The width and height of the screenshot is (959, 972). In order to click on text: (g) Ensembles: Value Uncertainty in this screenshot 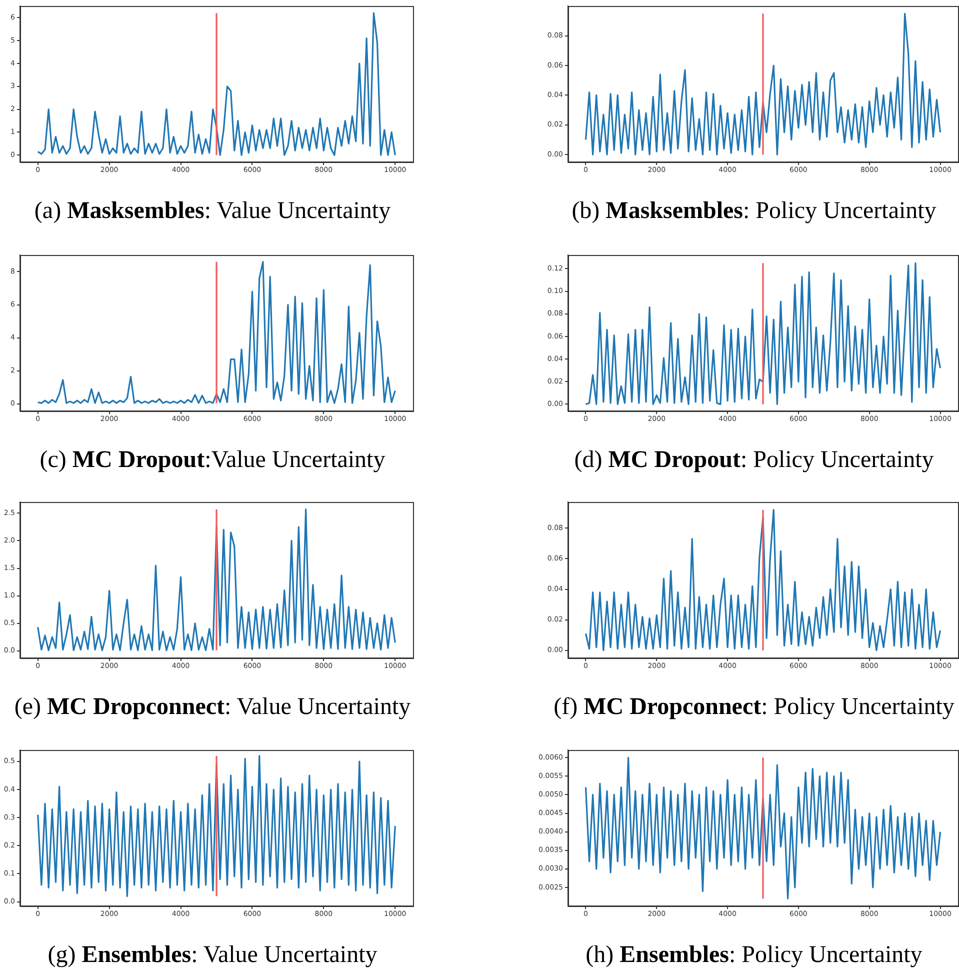, I will do `click(213, 955)`.